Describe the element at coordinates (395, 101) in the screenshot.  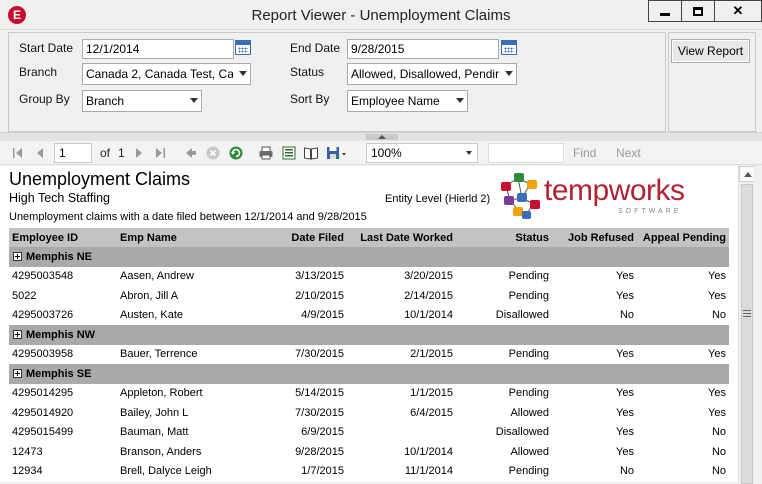
I see `sort-by-select-value: Employee Name` at that location.